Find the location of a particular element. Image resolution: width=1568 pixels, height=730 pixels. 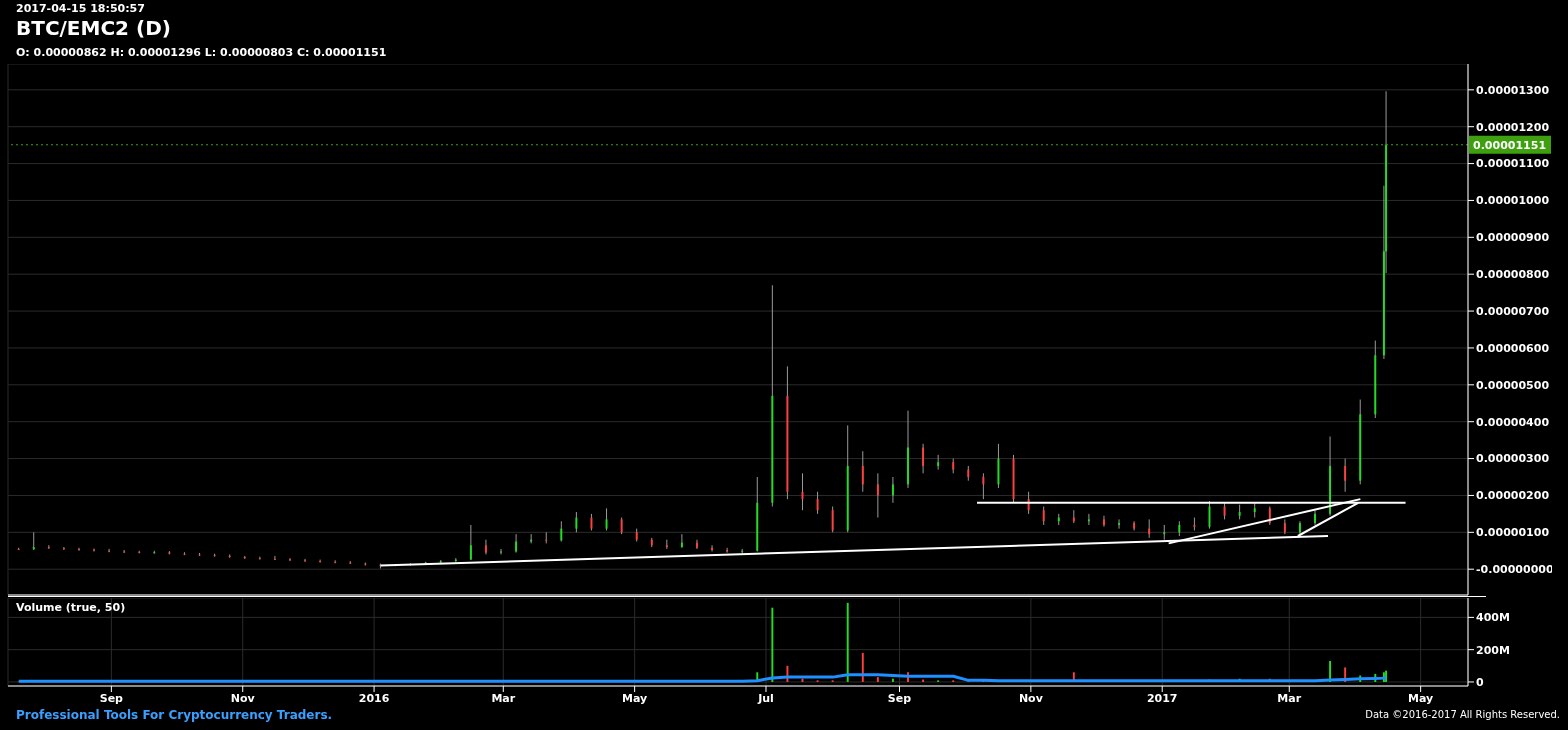

y-tick-label: 0.00000500 is located at coordinates (1513, 385).